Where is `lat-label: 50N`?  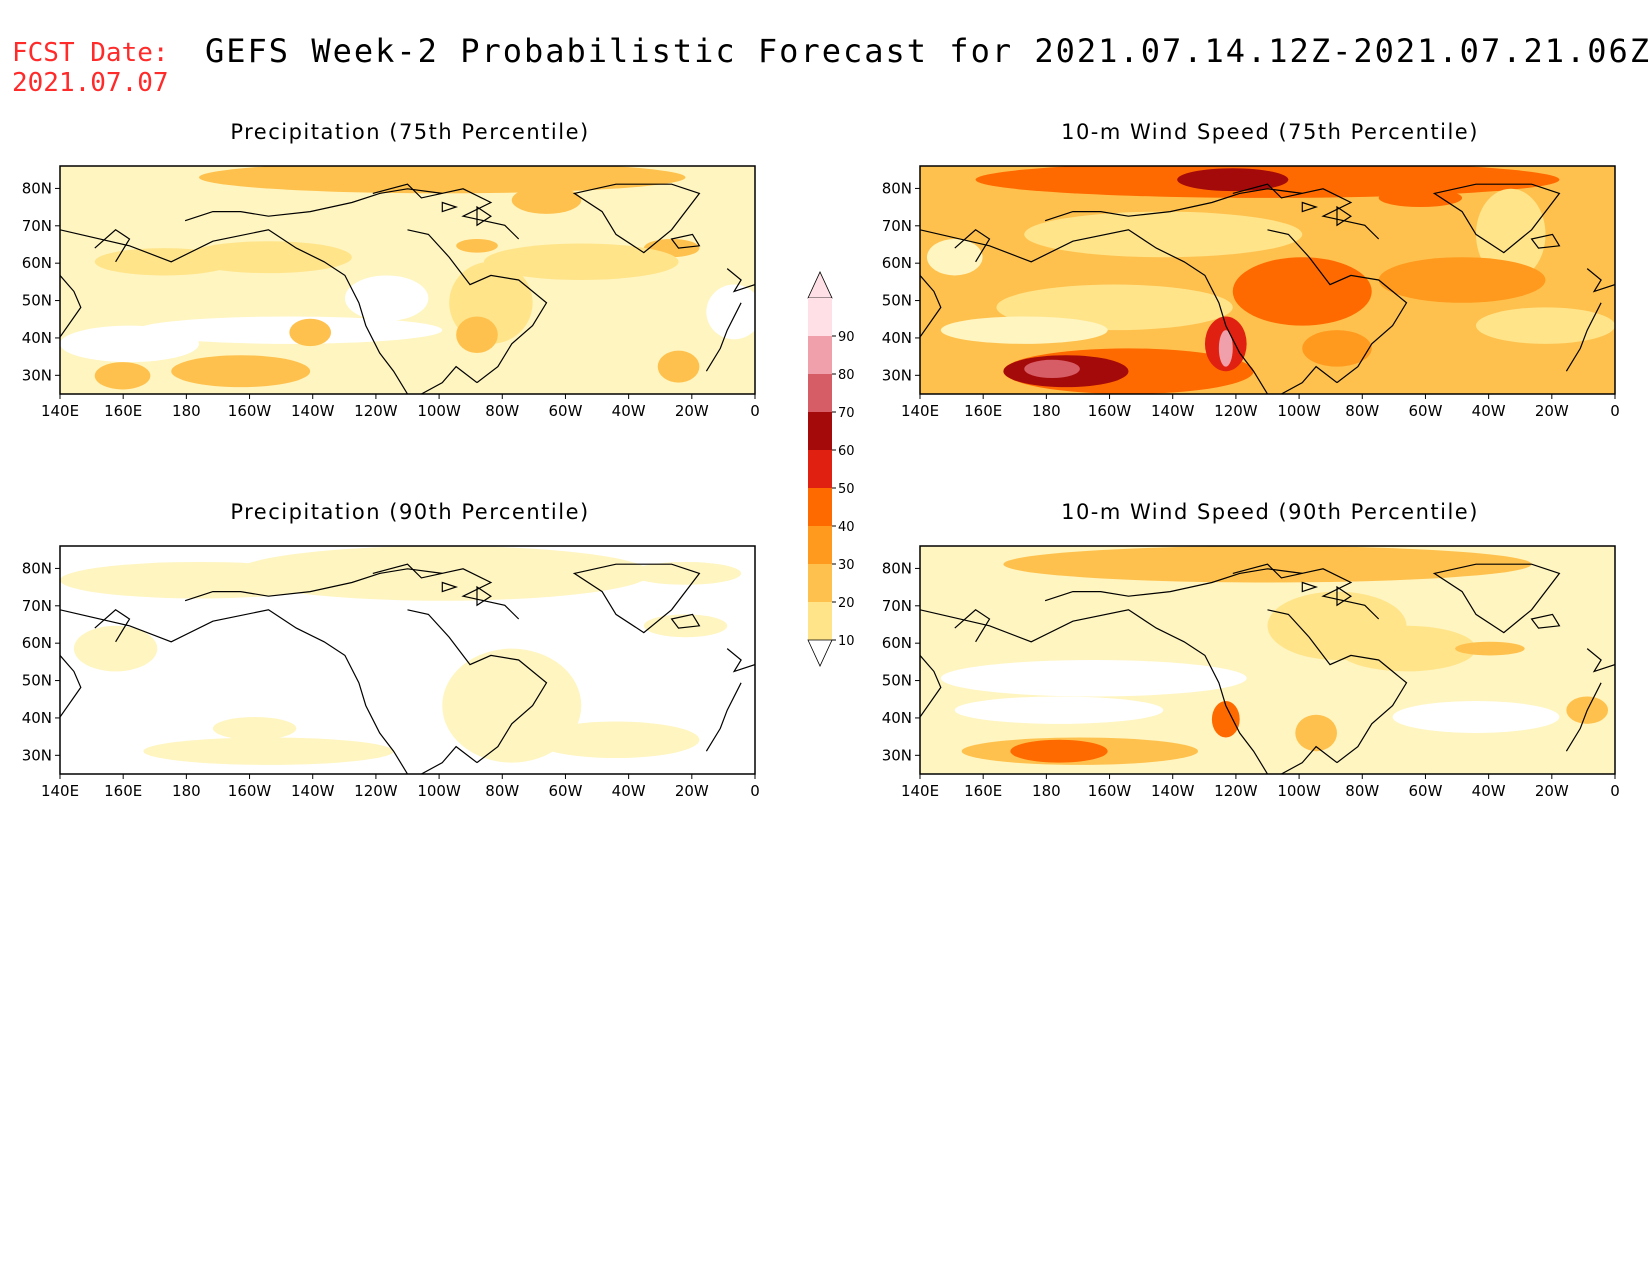 lat-label: 50N is located at coordinates (37, 301).